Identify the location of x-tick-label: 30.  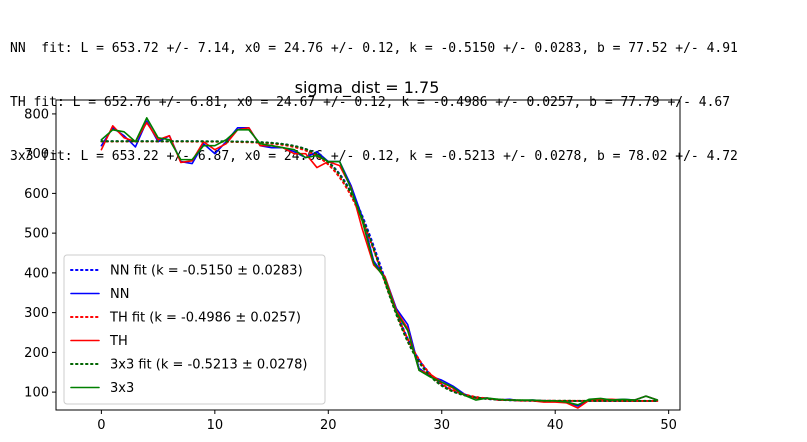
(441, 425).